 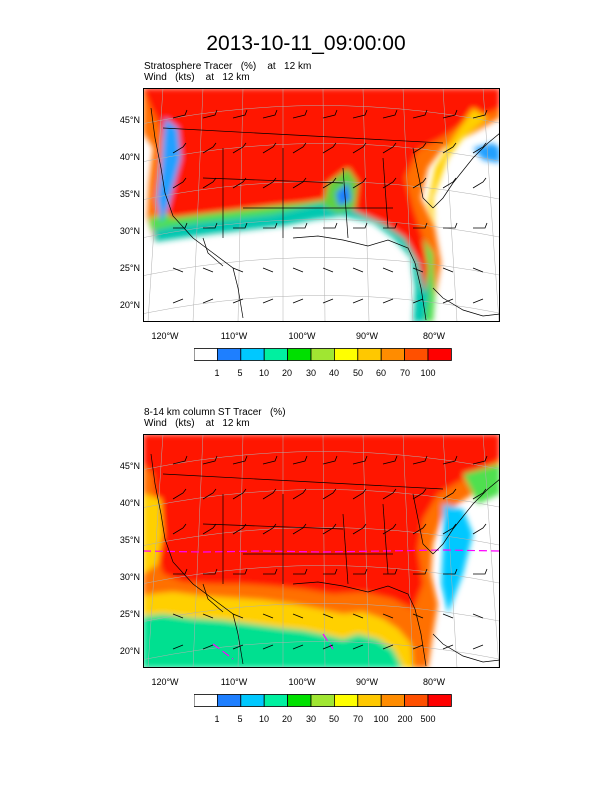 I want to click on top-colorbar-label: 20, so click(x=286, y=373).